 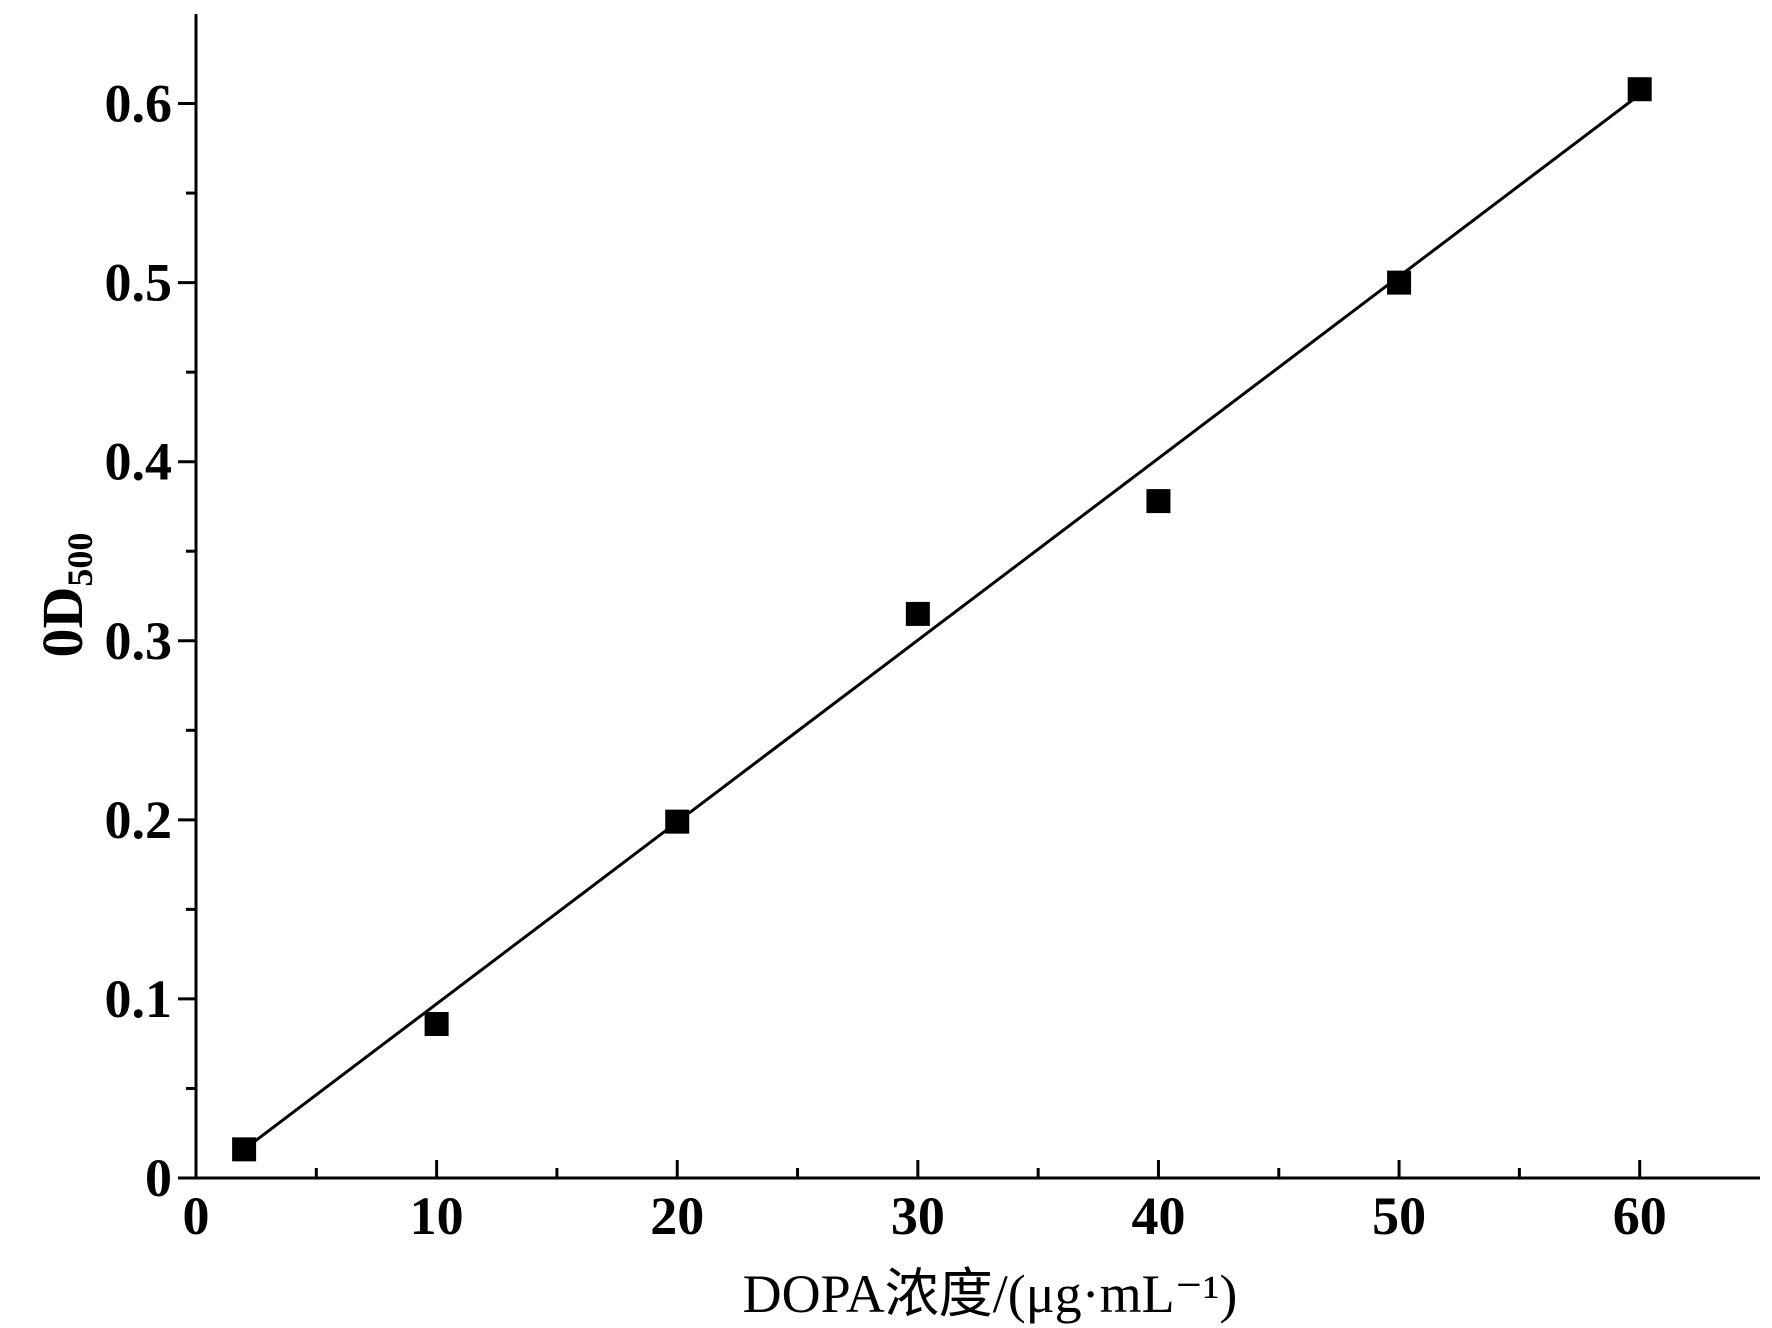 I want to click on y-axis-title: 0D500, so click(x=65, y=595).